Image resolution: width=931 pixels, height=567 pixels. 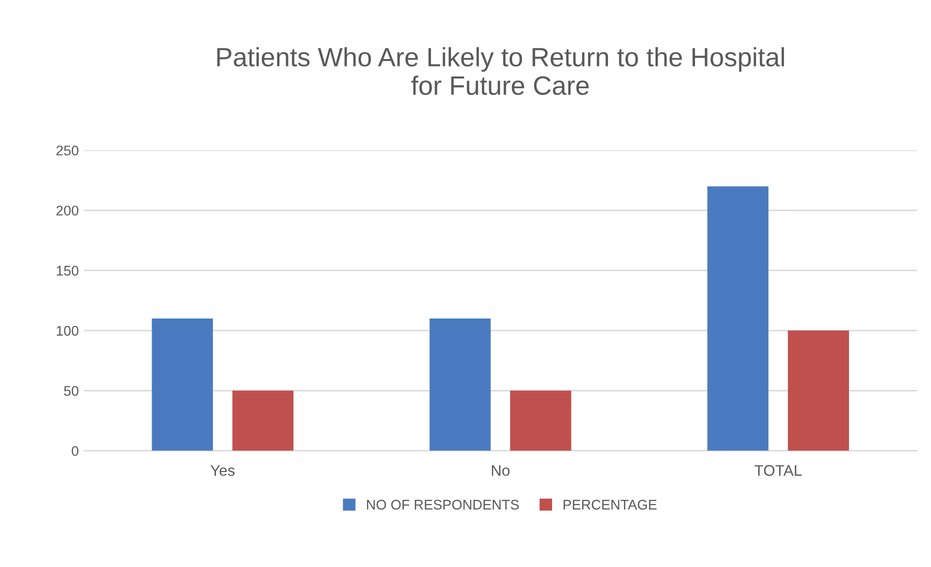 I want to click on legend-label: NO OF RESPONDENTS, so click(x=443, y=505).